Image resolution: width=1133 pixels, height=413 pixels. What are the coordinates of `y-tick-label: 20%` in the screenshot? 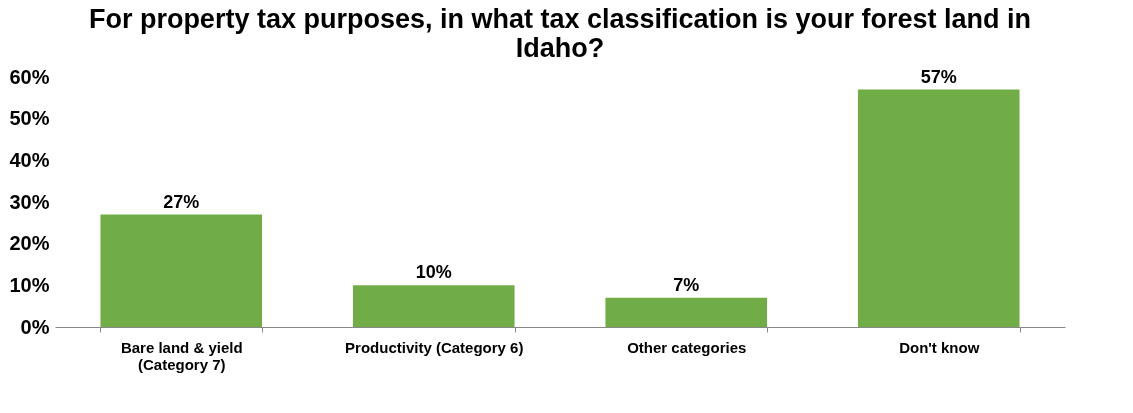 It's located at (29, 243).